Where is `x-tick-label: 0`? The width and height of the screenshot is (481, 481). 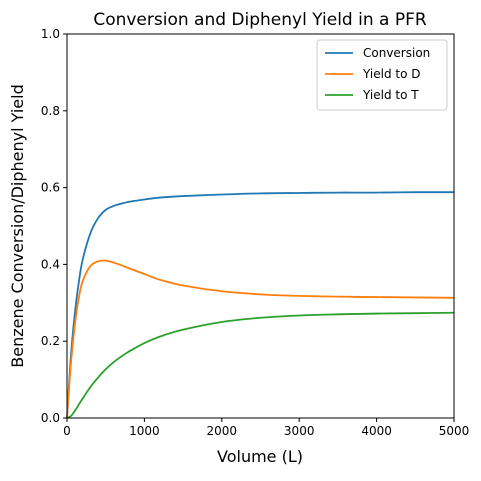
x-tick-label: 0 is located at coordinates (67, 431).